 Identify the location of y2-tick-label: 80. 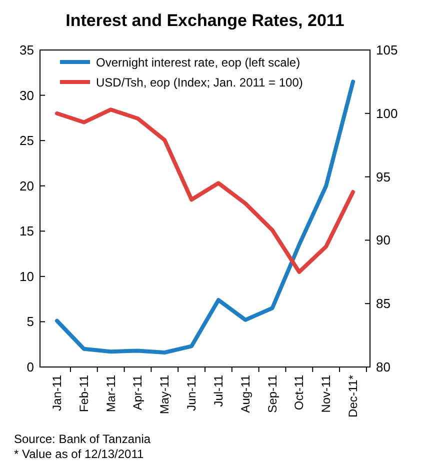
(383, 367).